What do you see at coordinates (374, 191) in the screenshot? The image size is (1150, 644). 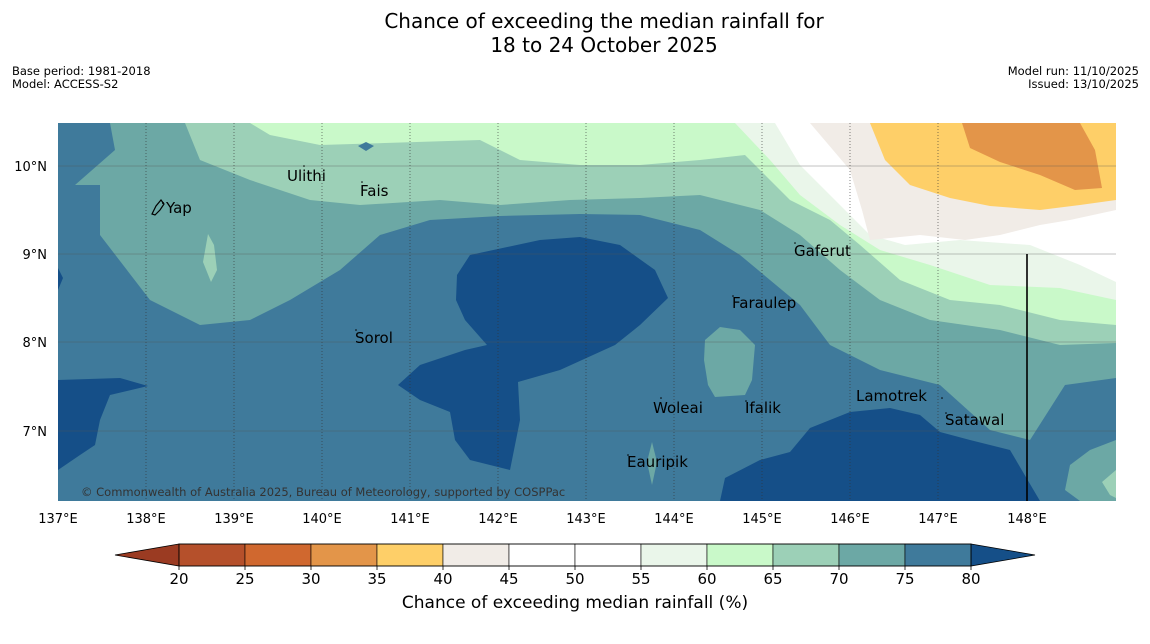 I see `place-fais: Fais` at bounding box center [374, 191].